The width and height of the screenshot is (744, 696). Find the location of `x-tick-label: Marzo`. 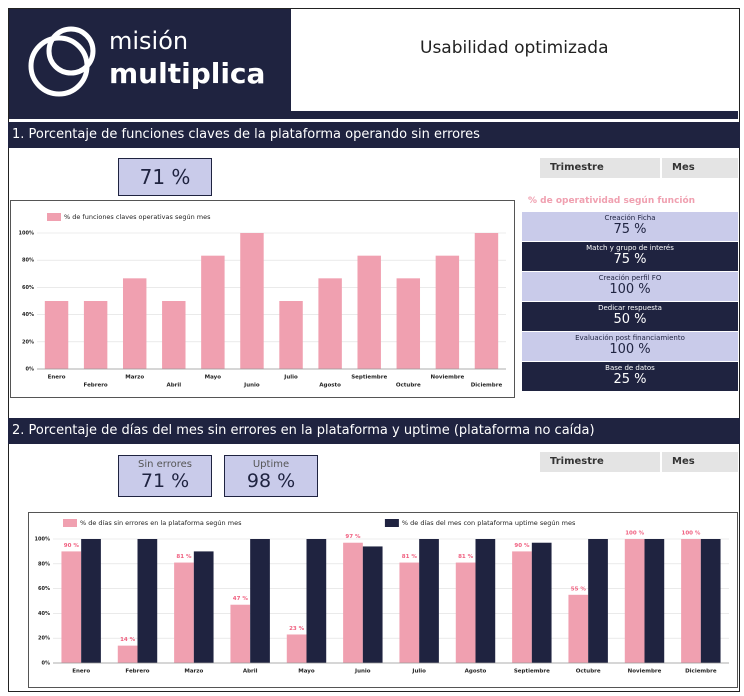

x-tick-label: Marzo is located at coordinates (134, 378).